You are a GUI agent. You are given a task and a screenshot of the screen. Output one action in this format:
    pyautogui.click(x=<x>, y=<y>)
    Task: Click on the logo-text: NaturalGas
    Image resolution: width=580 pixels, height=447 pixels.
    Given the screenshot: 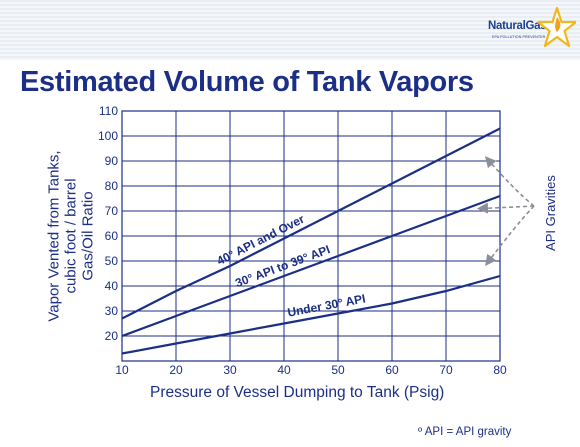 What is the action you would take?
    pyautogui.click(x=517, y=26)
    